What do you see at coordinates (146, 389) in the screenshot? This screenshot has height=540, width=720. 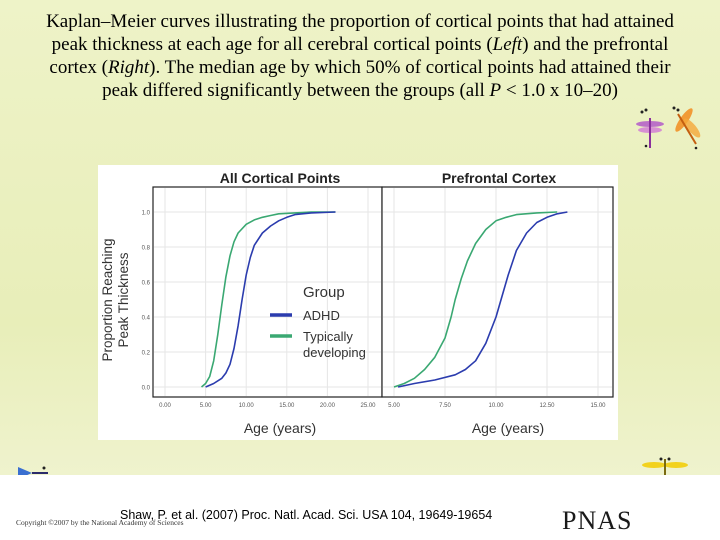 I see `y-tick-label: 0.0` at bounding box center [146, 389].